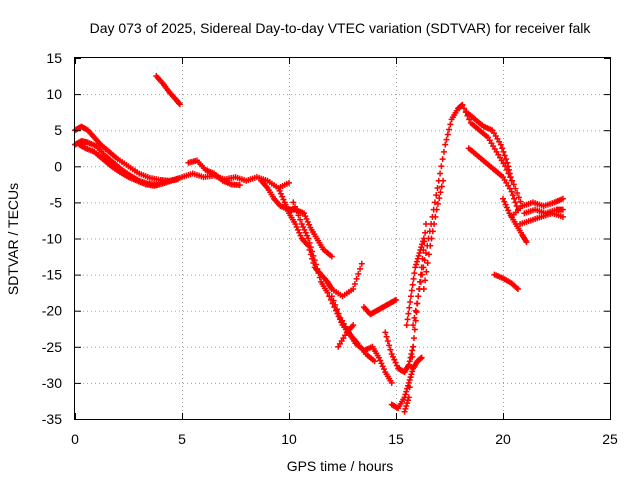 The width and height of the screenshot is (640, 480). I want to click on x-axis-label: GPS time / hours, so click(340, 466).